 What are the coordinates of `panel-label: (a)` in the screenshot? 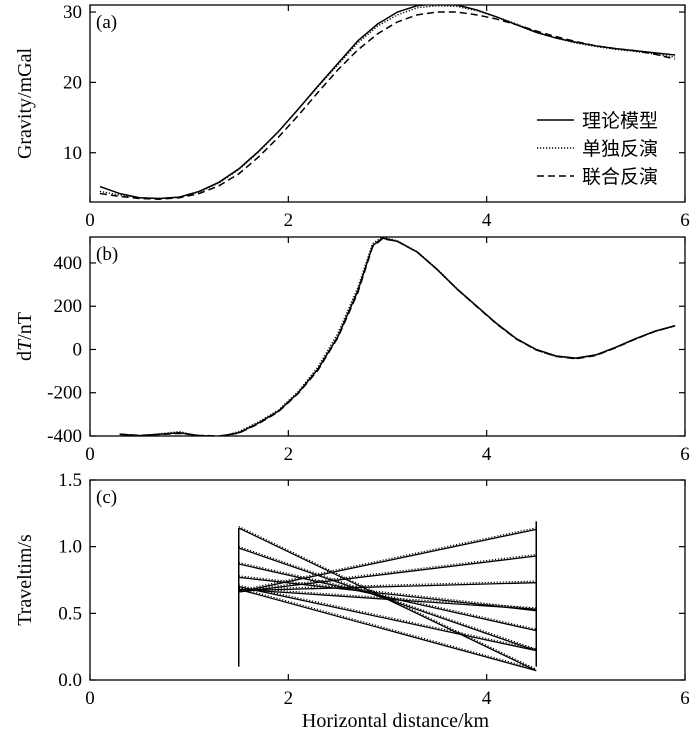 It's located at (106, 22).